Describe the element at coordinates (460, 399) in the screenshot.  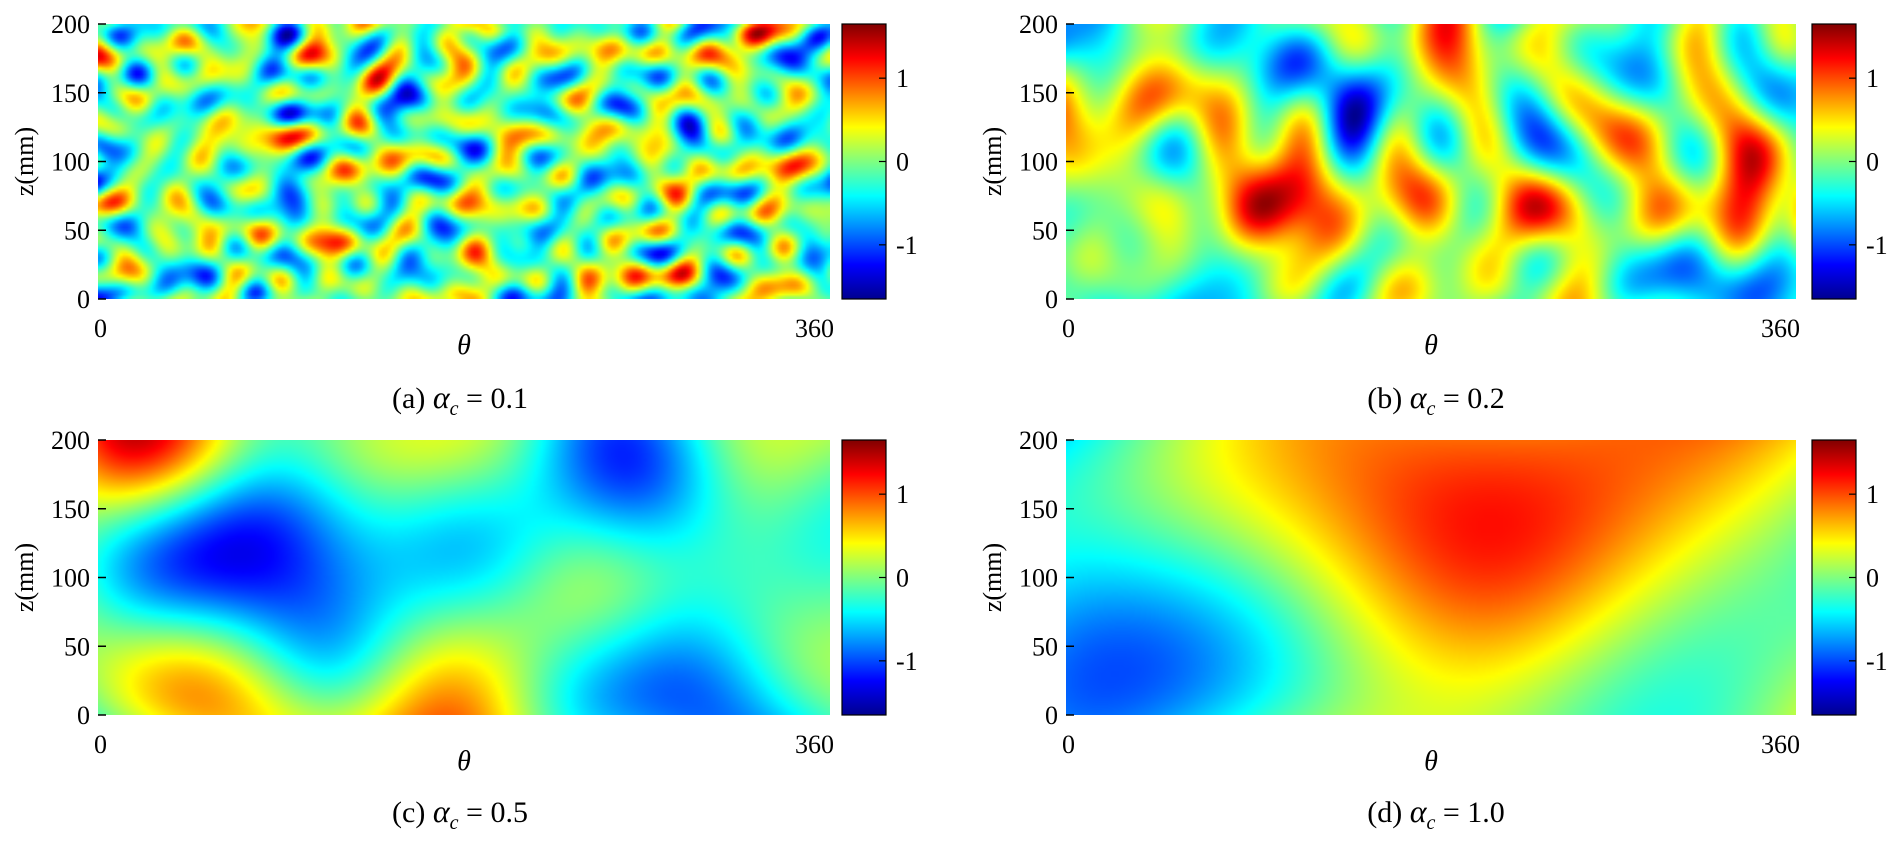
I see `panel-caption: (a) αc = 0.1` at that location.